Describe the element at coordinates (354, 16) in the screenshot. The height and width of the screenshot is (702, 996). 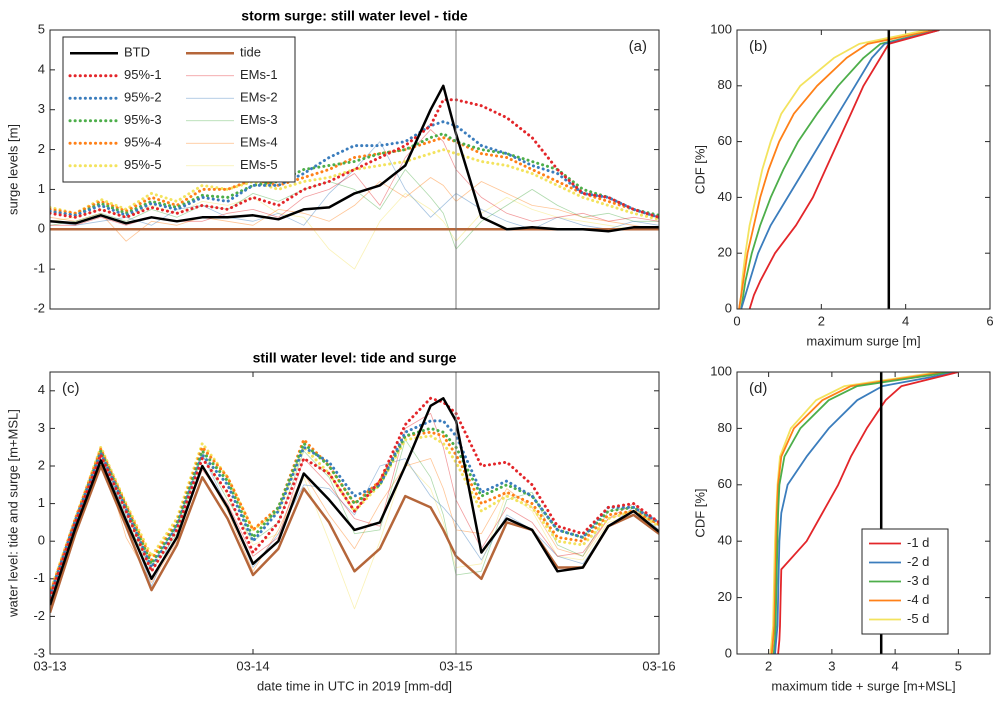
I see `panel-title: storm surge: still water level - tide` at that location.